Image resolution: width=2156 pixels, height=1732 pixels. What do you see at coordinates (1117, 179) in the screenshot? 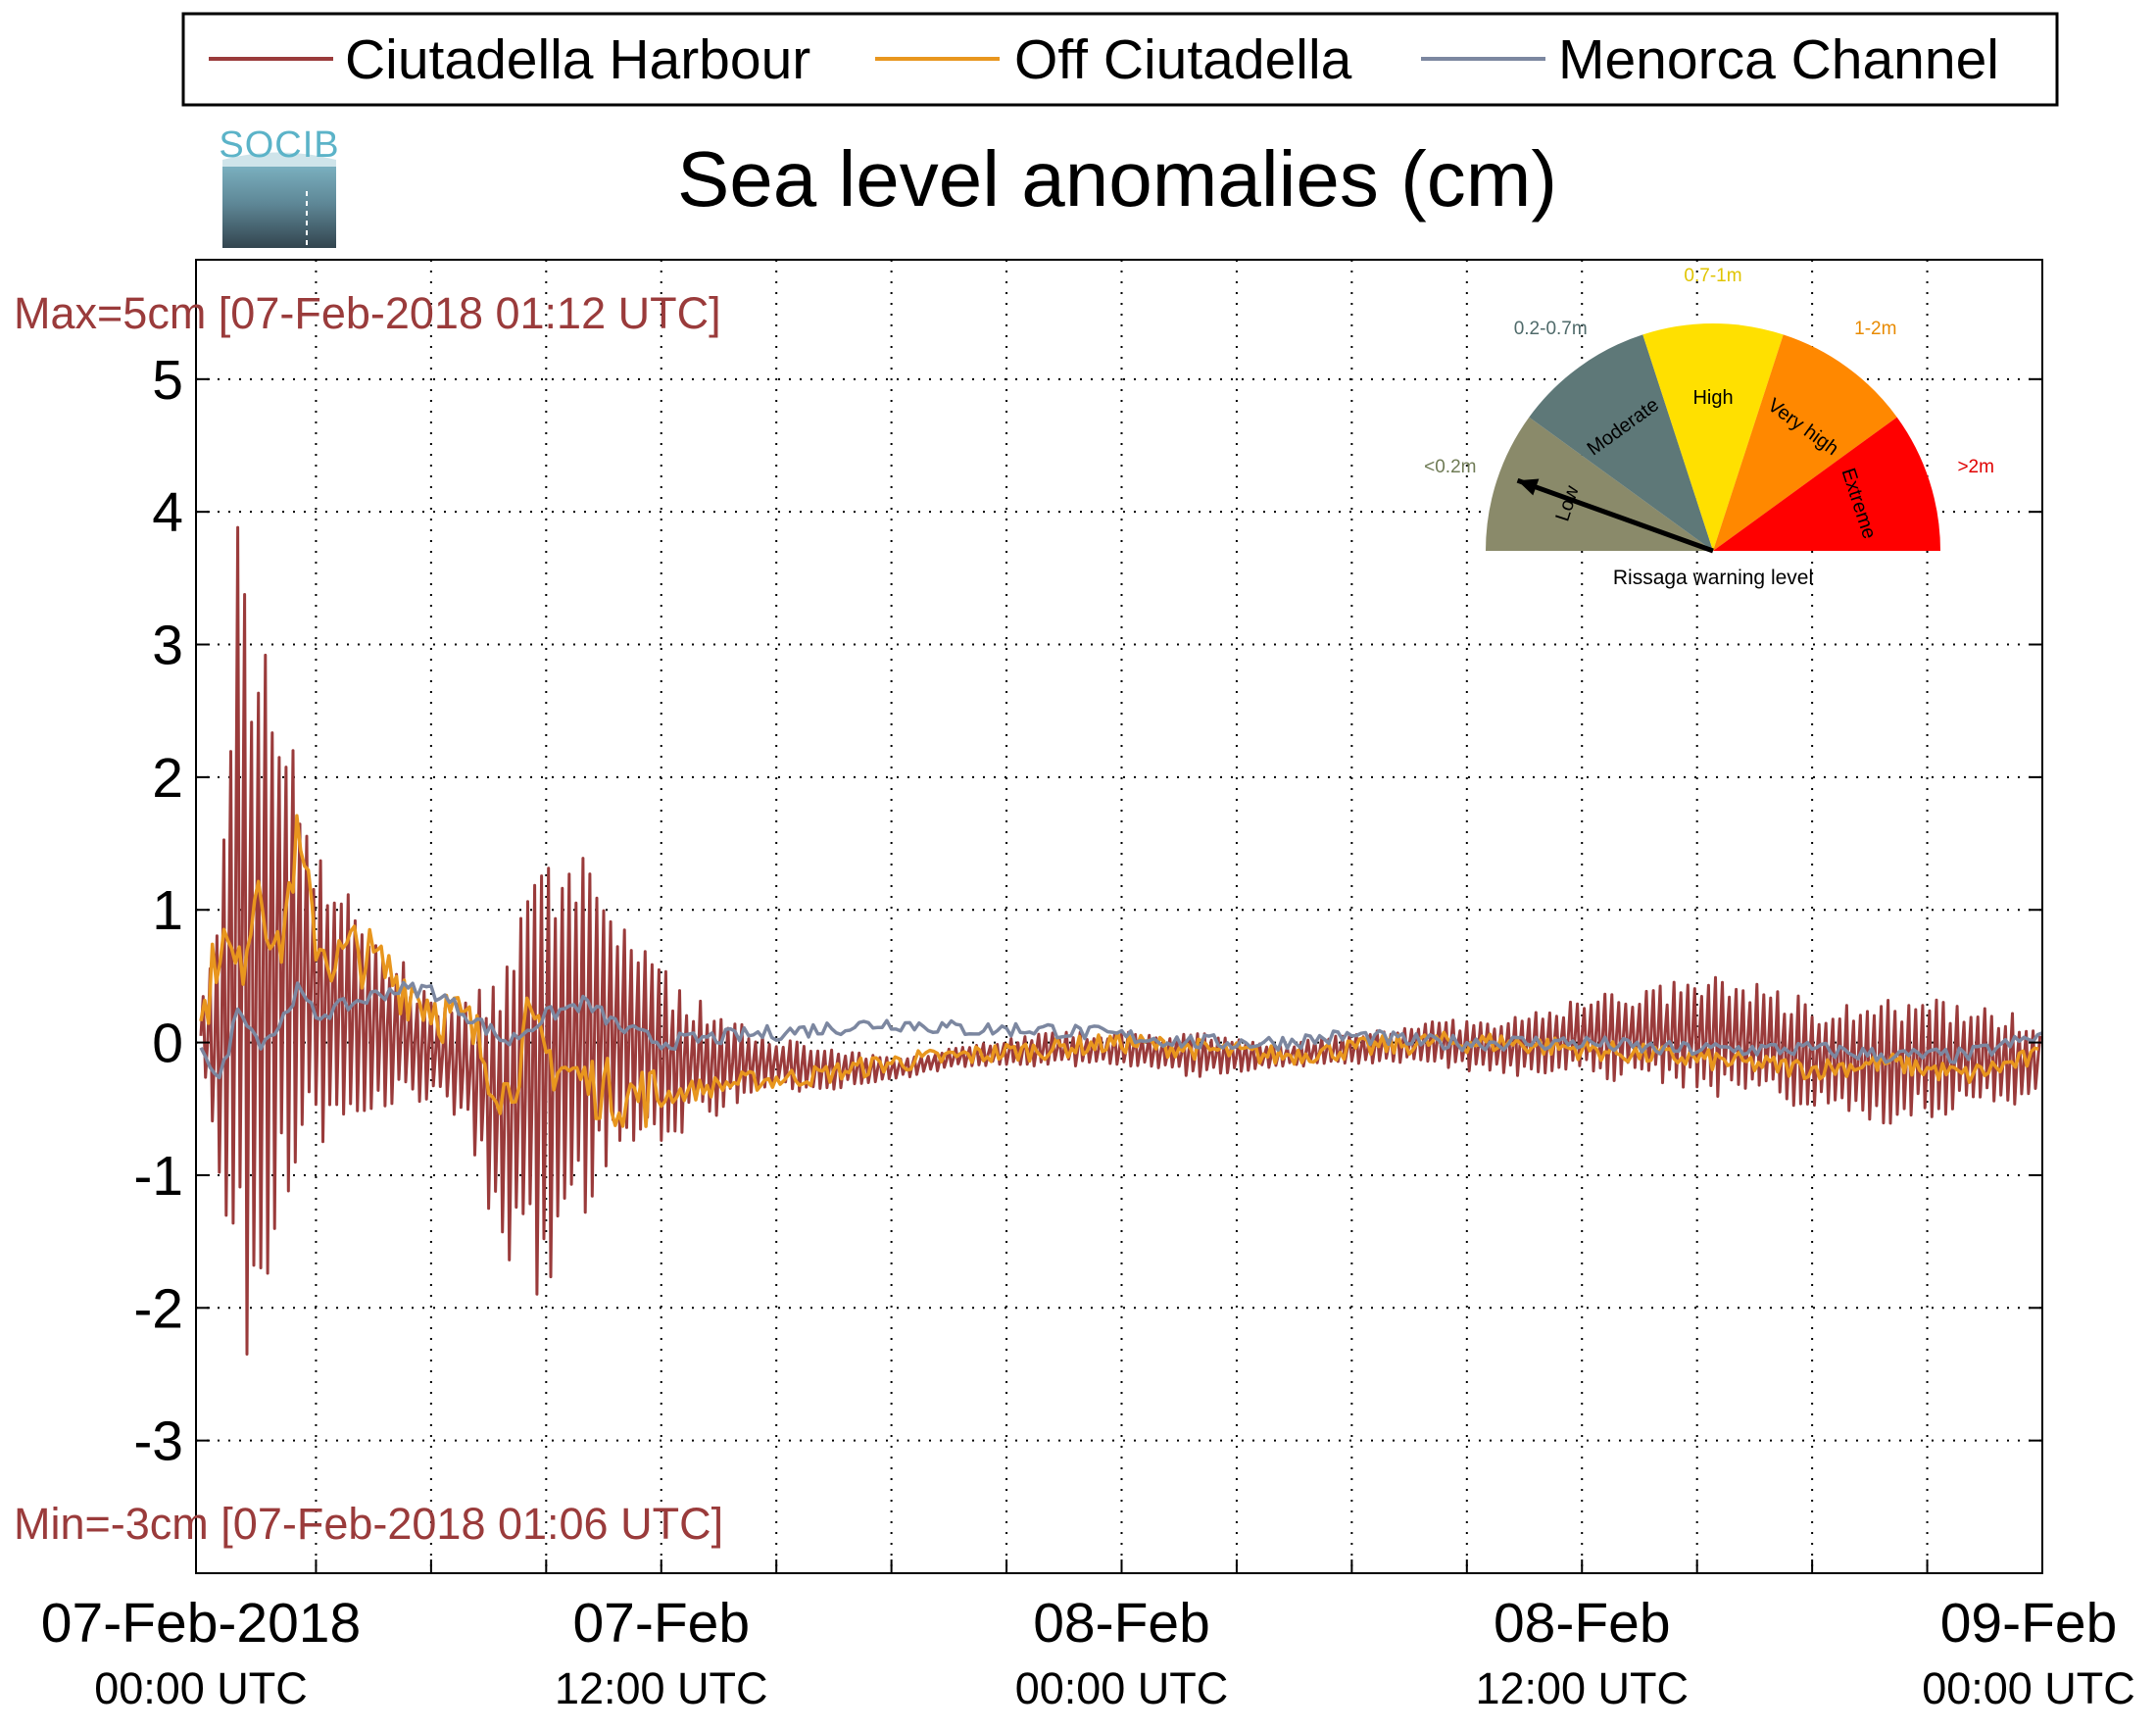
I see `chart-title: Sea level anomalies (cm)` at bounding box center [1117, 179].